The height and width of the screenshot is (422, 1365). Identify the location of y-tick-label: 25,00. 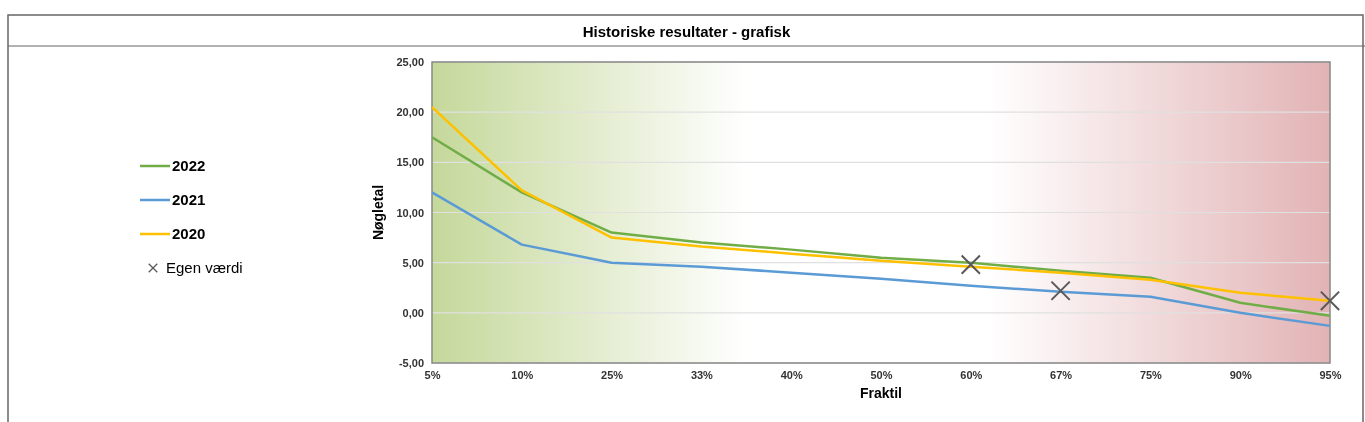
(410, 62).